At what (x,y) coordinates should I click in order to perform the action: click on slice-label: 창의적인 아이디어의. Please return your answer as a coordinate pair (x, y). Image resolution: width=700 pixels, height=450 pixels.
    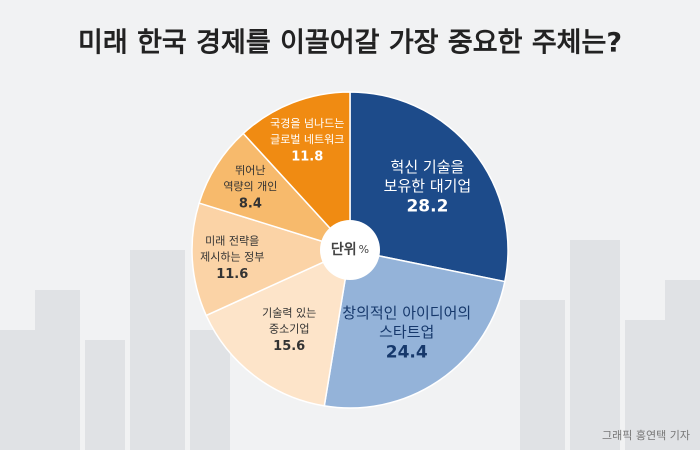
    Looking at the image, I should click on (406, 313).